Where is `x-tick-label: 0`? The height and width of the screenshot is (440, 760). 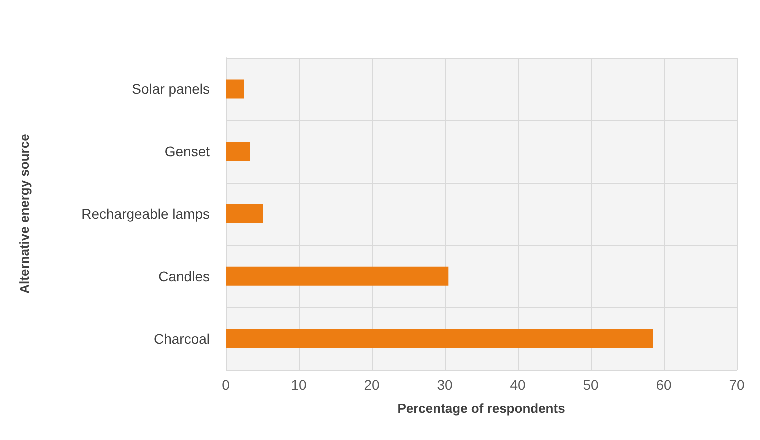
x-tick-label: 0 is located at coordinates (226, 385).